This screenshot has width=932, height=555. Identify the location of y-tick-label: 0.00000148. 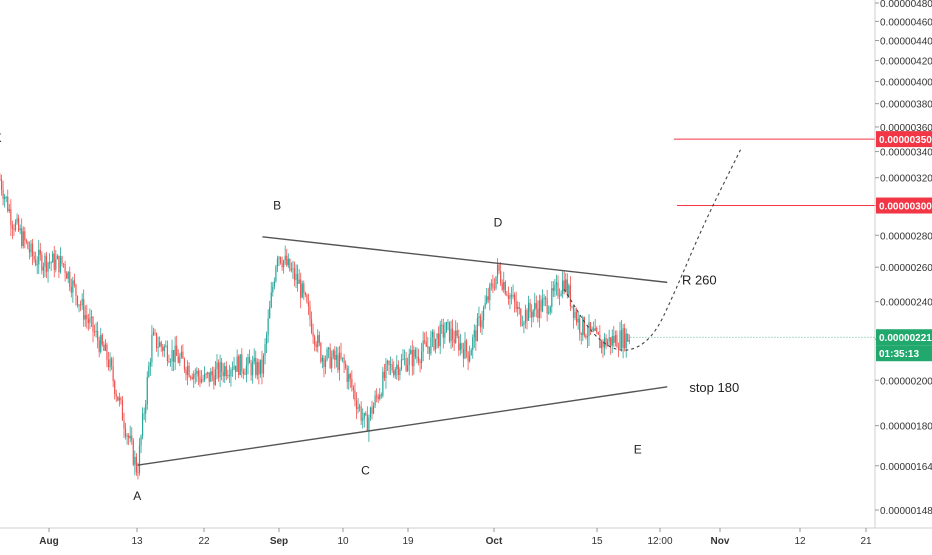
(906, 511).